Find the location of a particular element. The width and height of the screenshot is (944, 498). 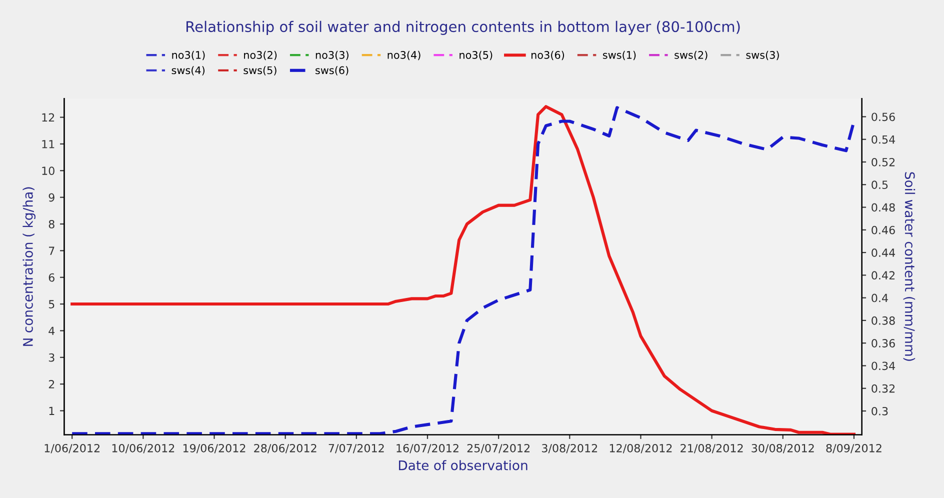

y2-tick-label: 0.4 is located at coordinates (880, 298).